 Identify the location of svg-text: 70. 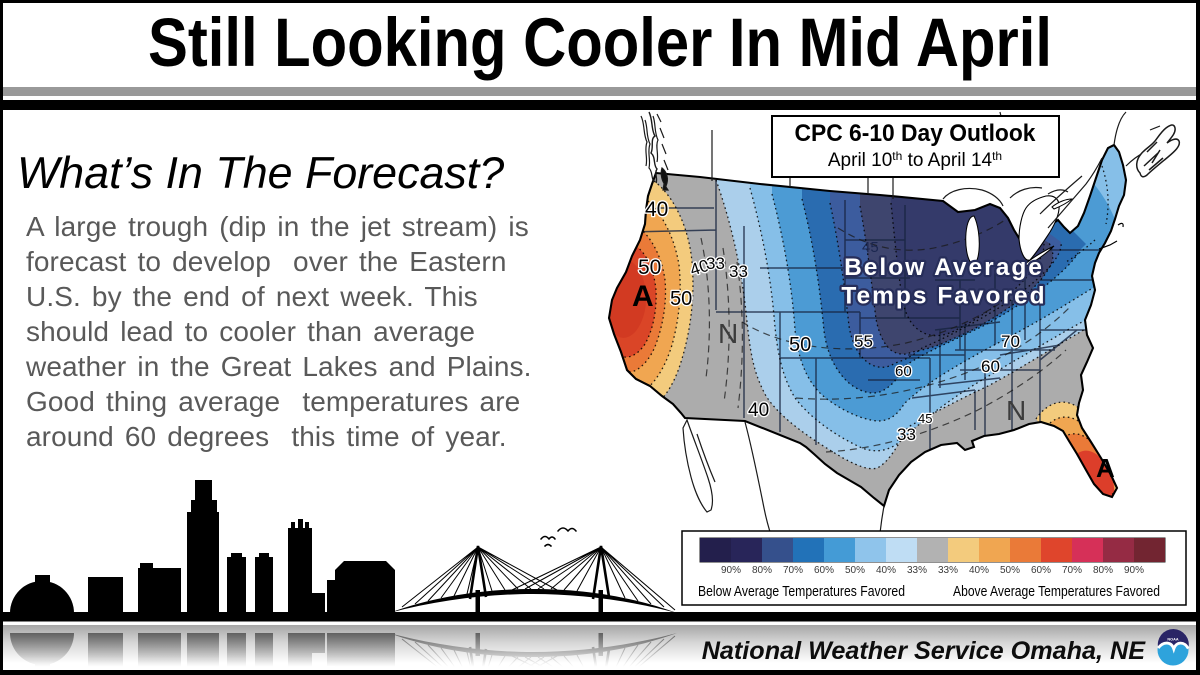
(1010, 341).